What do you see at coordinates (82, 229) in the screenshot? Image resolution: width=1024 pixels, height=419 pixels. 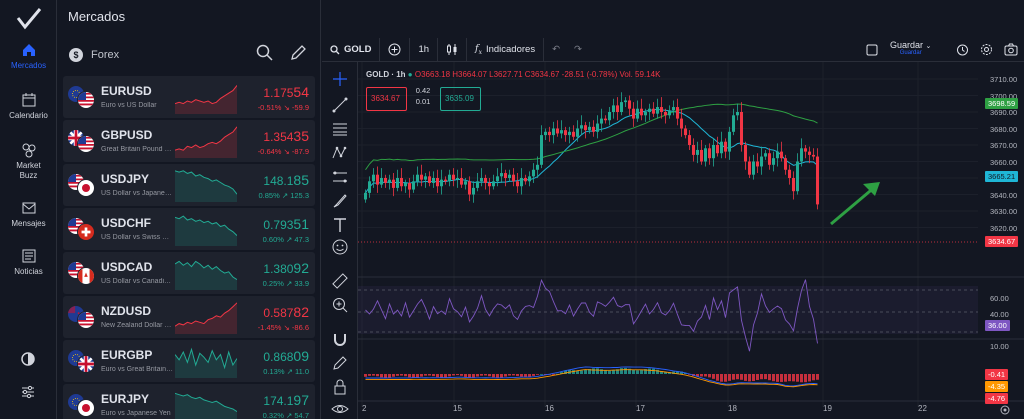 I see `currency-flags` at bounding box center [82, 229].